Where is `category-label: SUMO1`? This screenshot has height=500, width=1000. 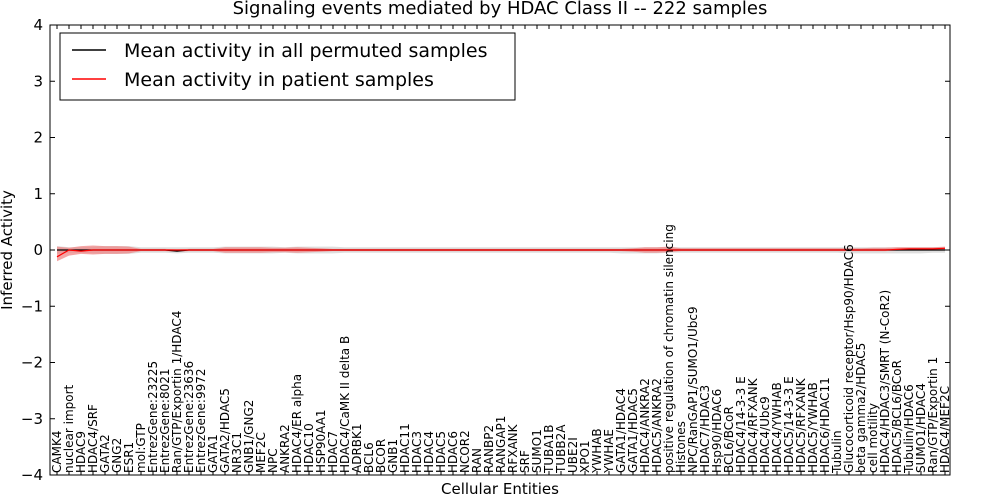
category-label: SUMO1 is located at coordinates (537, 451).